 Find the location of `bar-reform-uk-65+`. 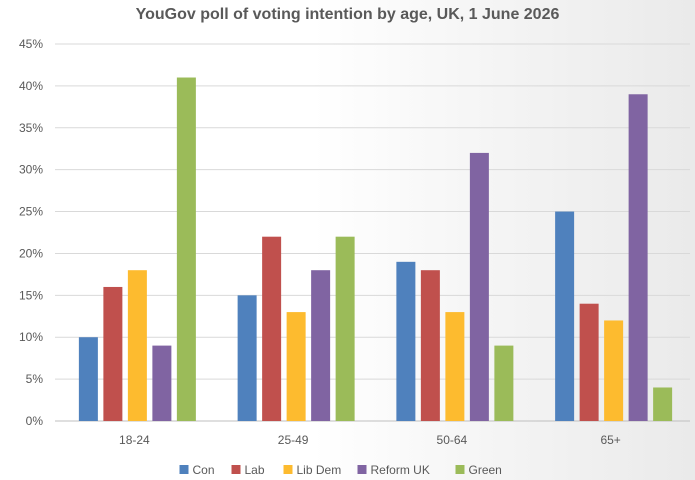

bar-reform-uk-65+ is located at coordinates (638, 258).